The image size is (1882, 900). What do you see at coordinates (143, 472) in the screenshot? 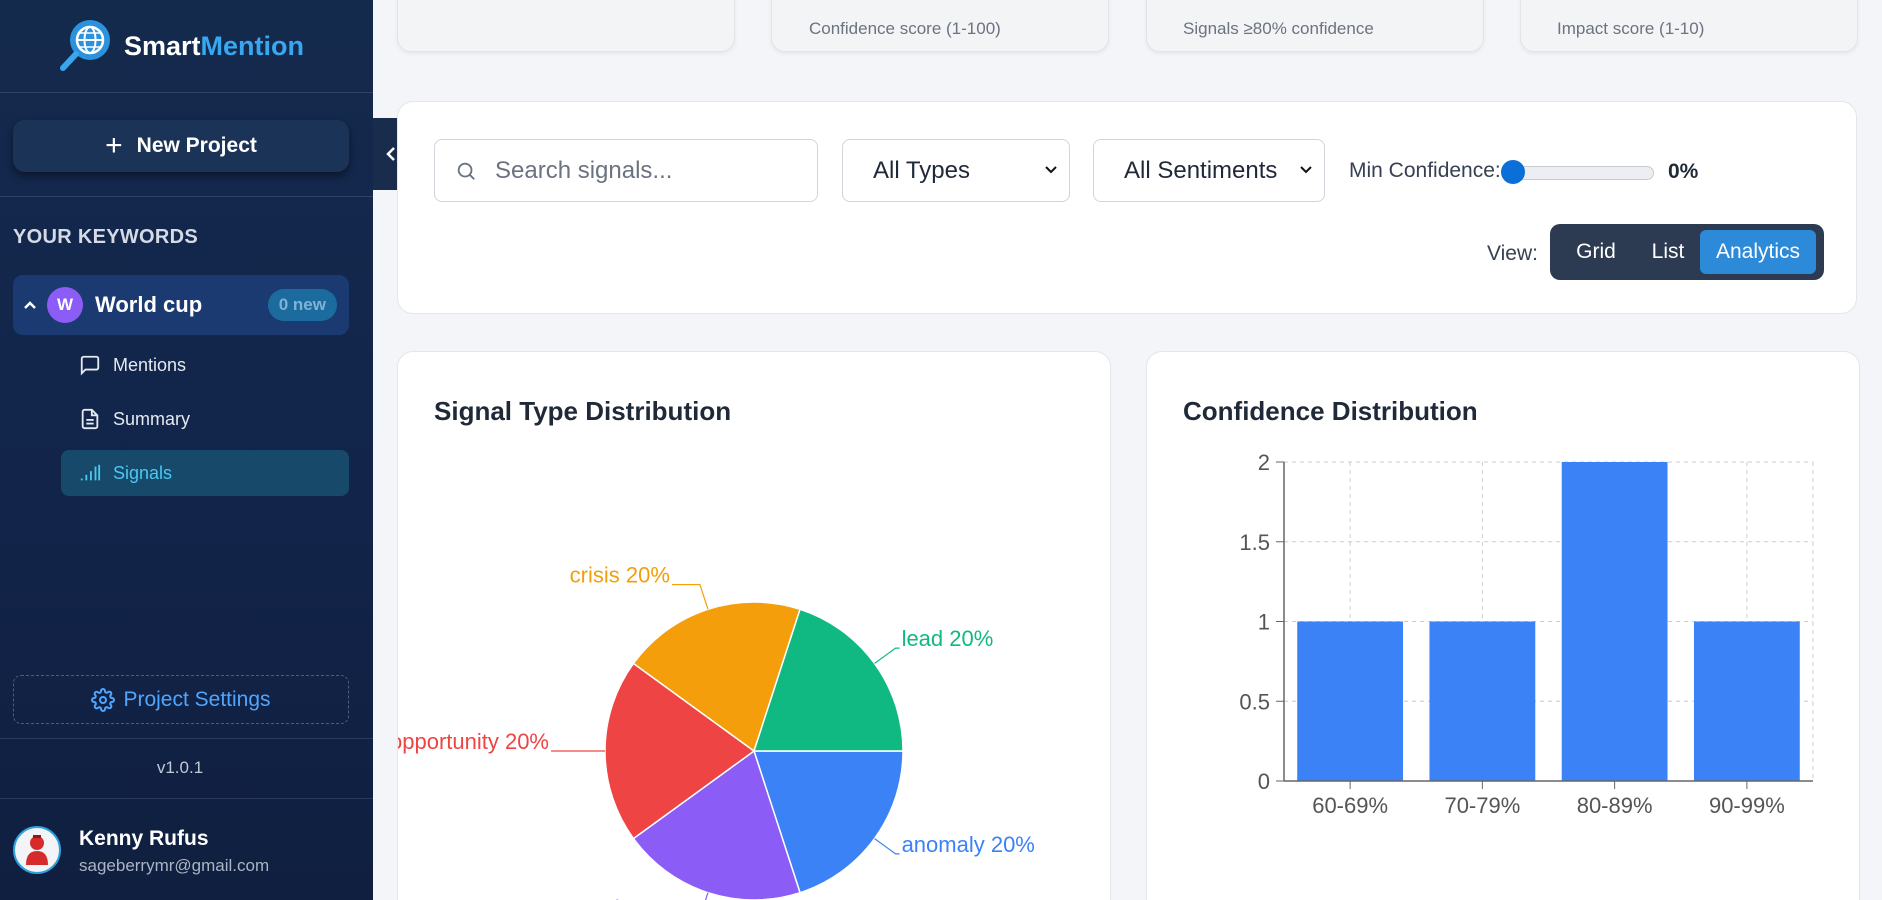
I see `sidebar-item-label: Signals` at bounding box center [143, 472].